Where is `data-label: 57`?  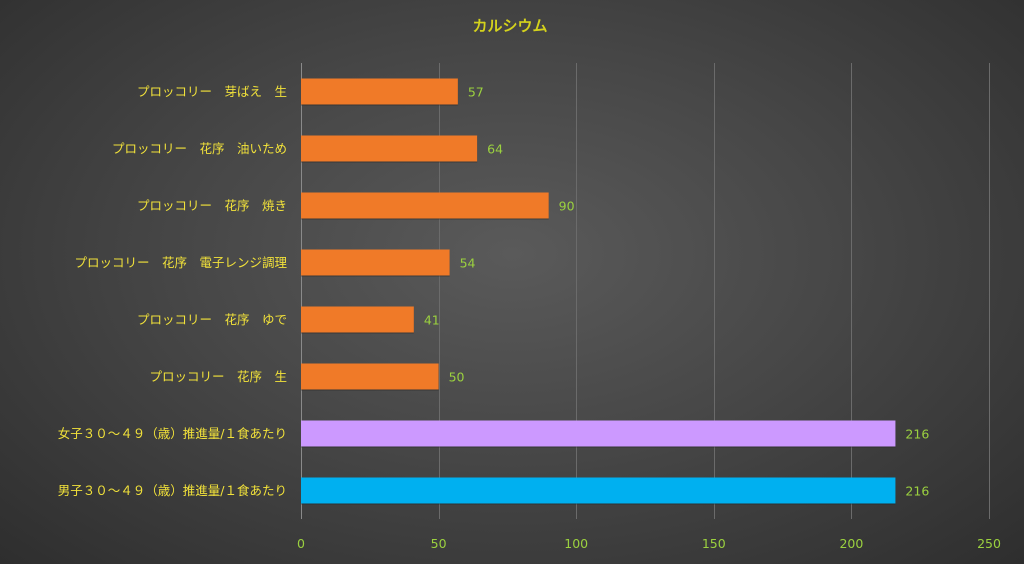 data-label: 57 is located at coordinates (476, 92).